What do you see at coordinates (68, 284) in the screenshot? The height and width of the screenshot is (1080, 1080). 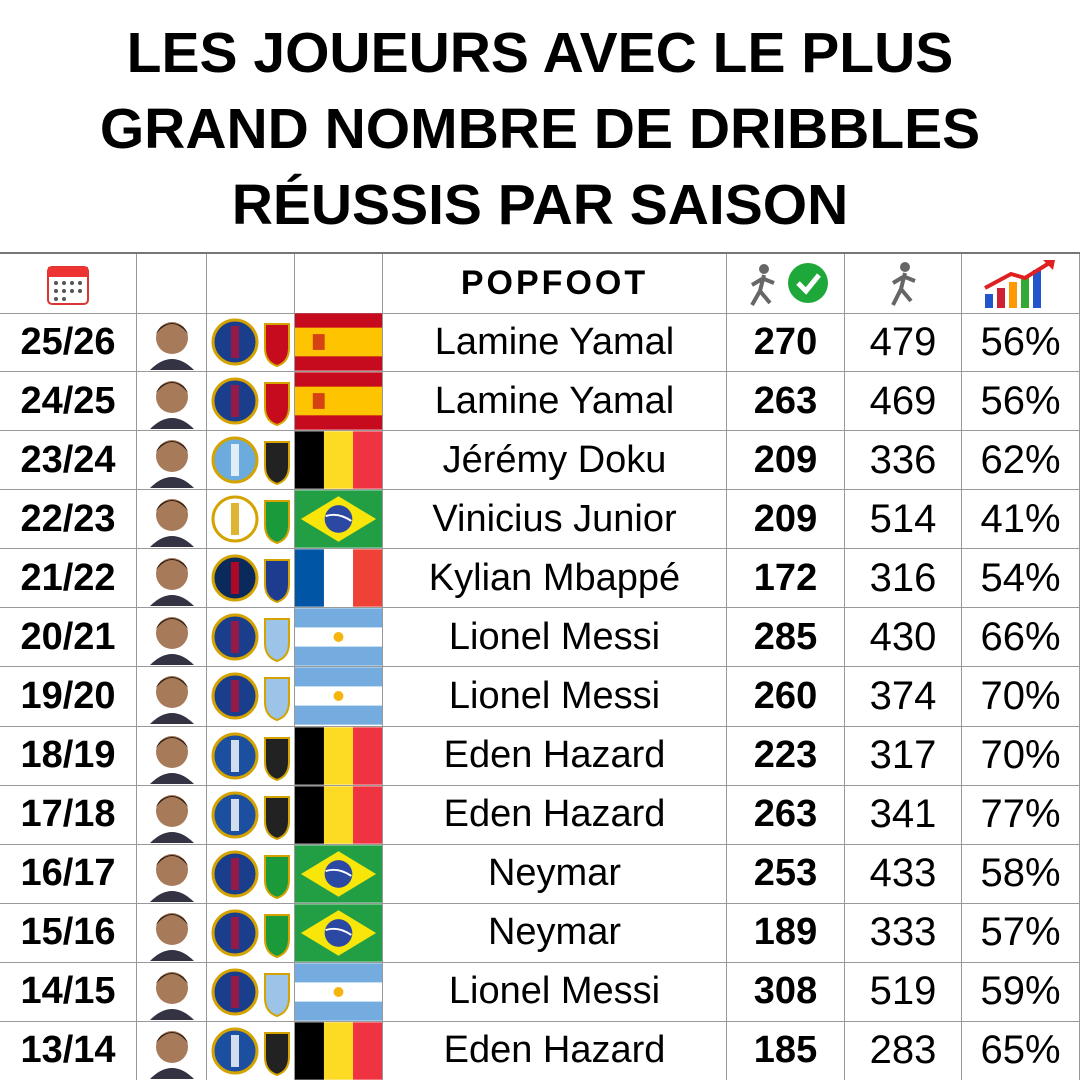 I see `calendar-icon` at bounding box center [68, 284].